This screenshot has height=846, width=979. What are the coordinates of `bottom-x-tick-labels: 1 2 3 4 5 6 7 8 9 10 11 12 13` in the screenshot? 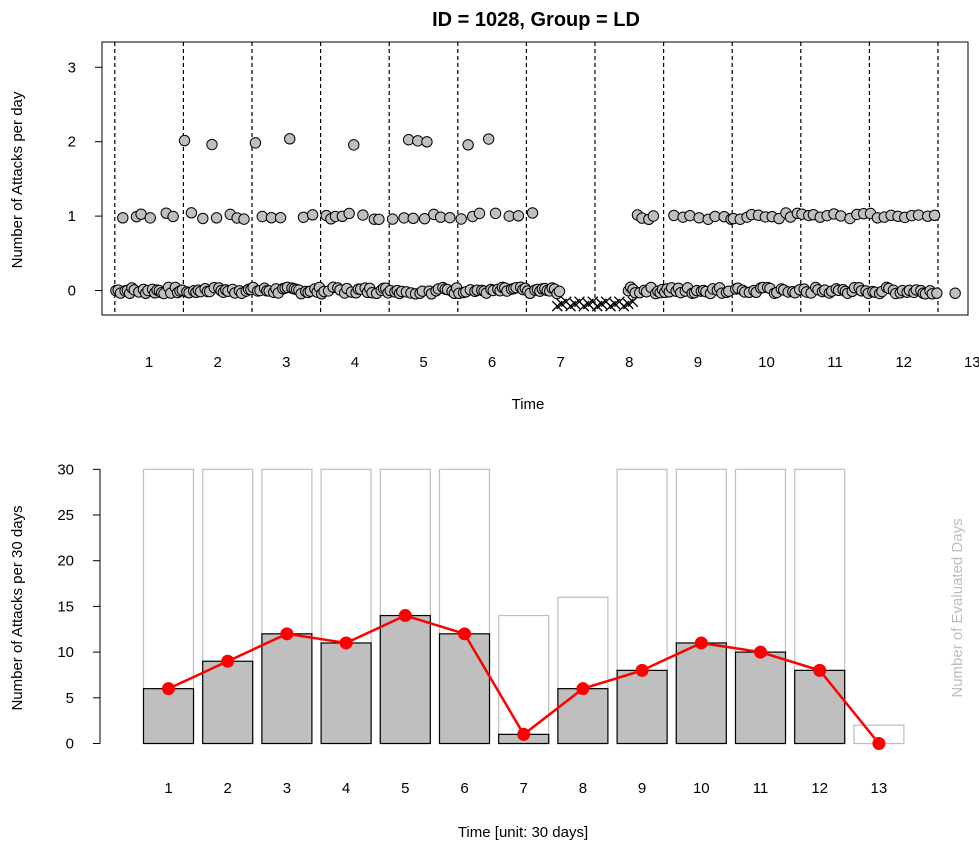 It's located at (525, 788).